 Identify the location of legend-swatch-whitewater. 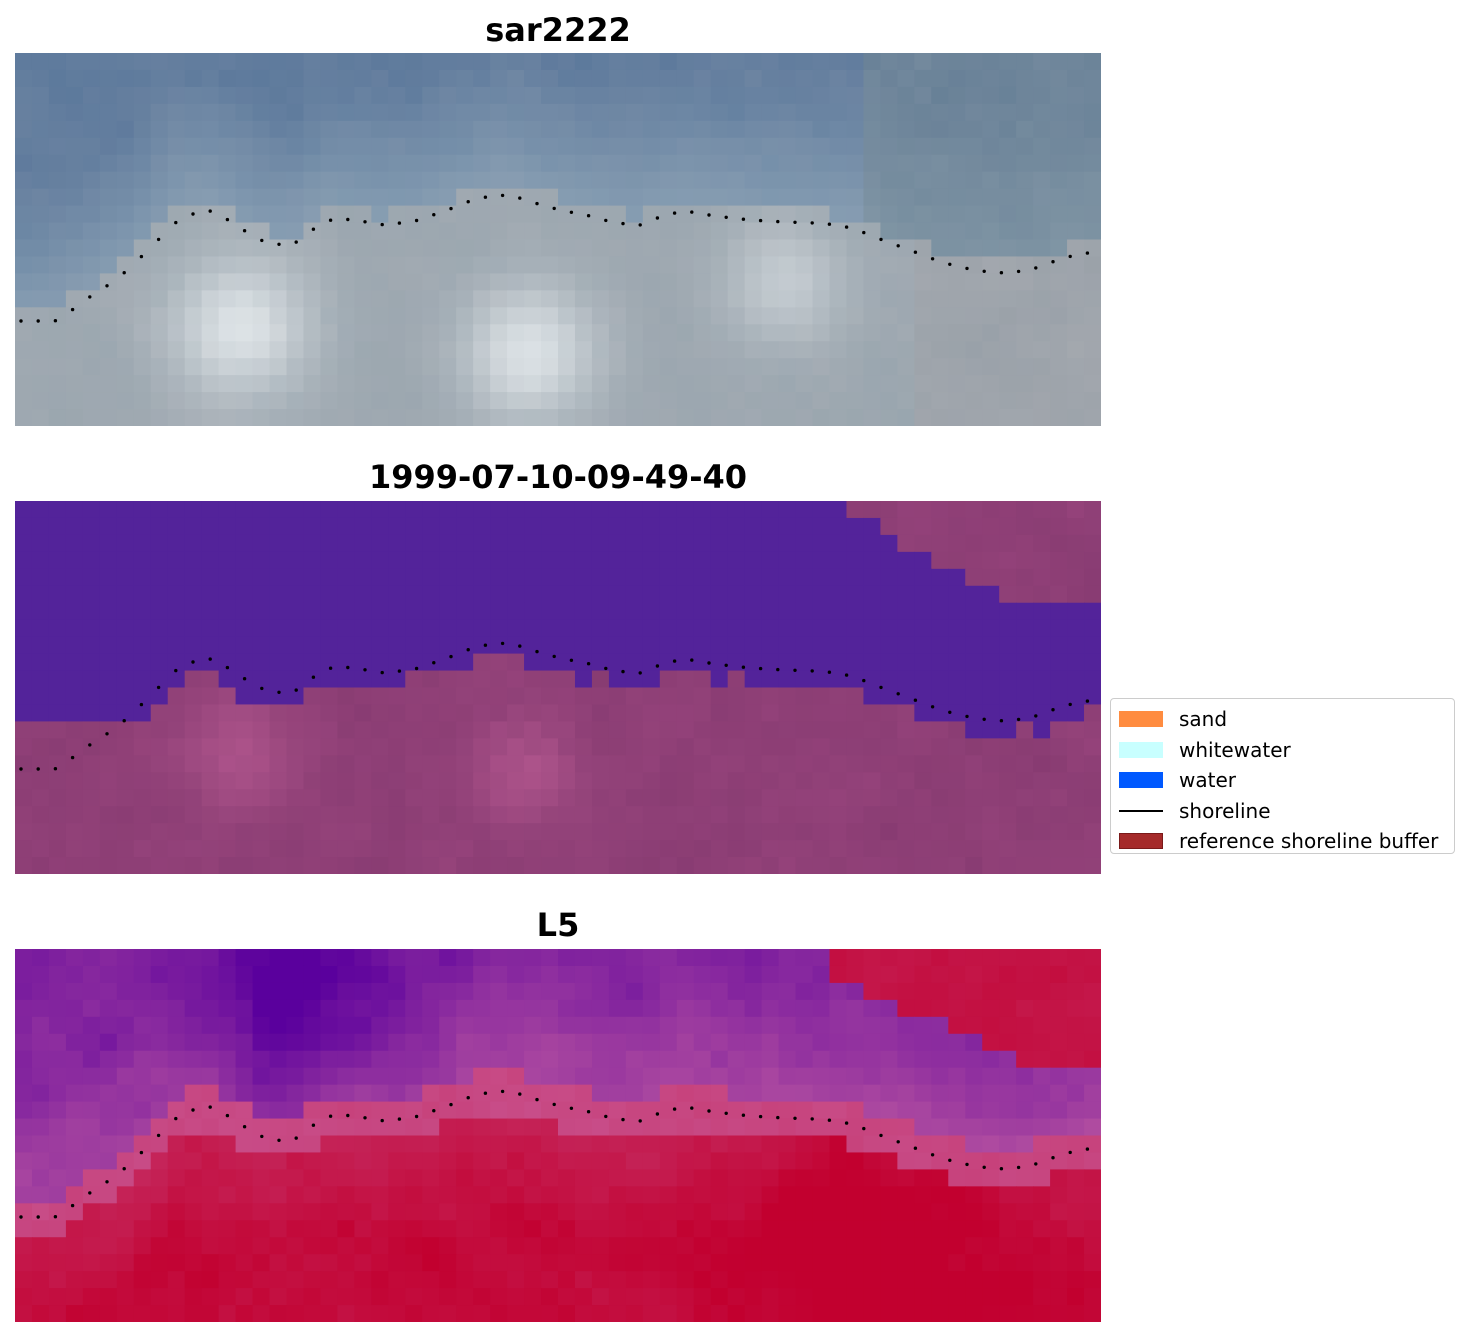
(1141, 749).